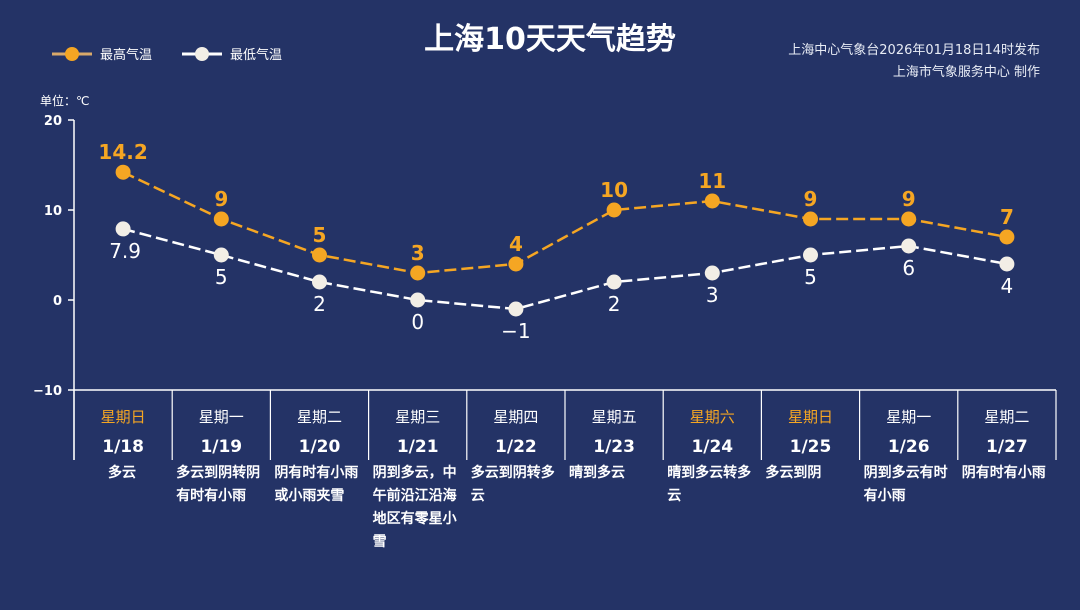 This screenshot has height=610, width=1080. Describe the element at coordinates (565, 223) in the screenshot. I see `high-temp-line` at that location.